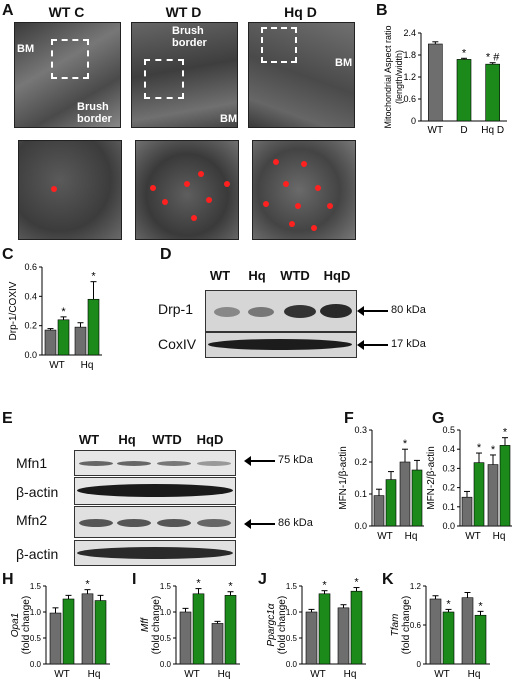  What do you see at coordinates (431, 478) in the screenshot?
I see `y-axis-label: MFN-2/β-actin` at bounding box center [431, 478].